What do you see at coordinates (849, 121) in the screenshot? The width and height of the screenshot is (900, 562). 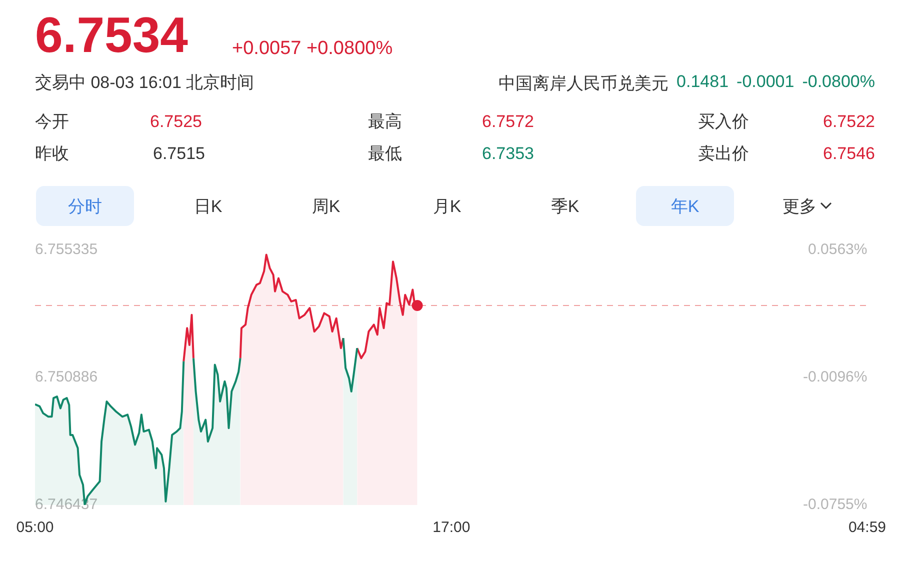 I see `text: 6.7522` at bounding box center [849, 121].